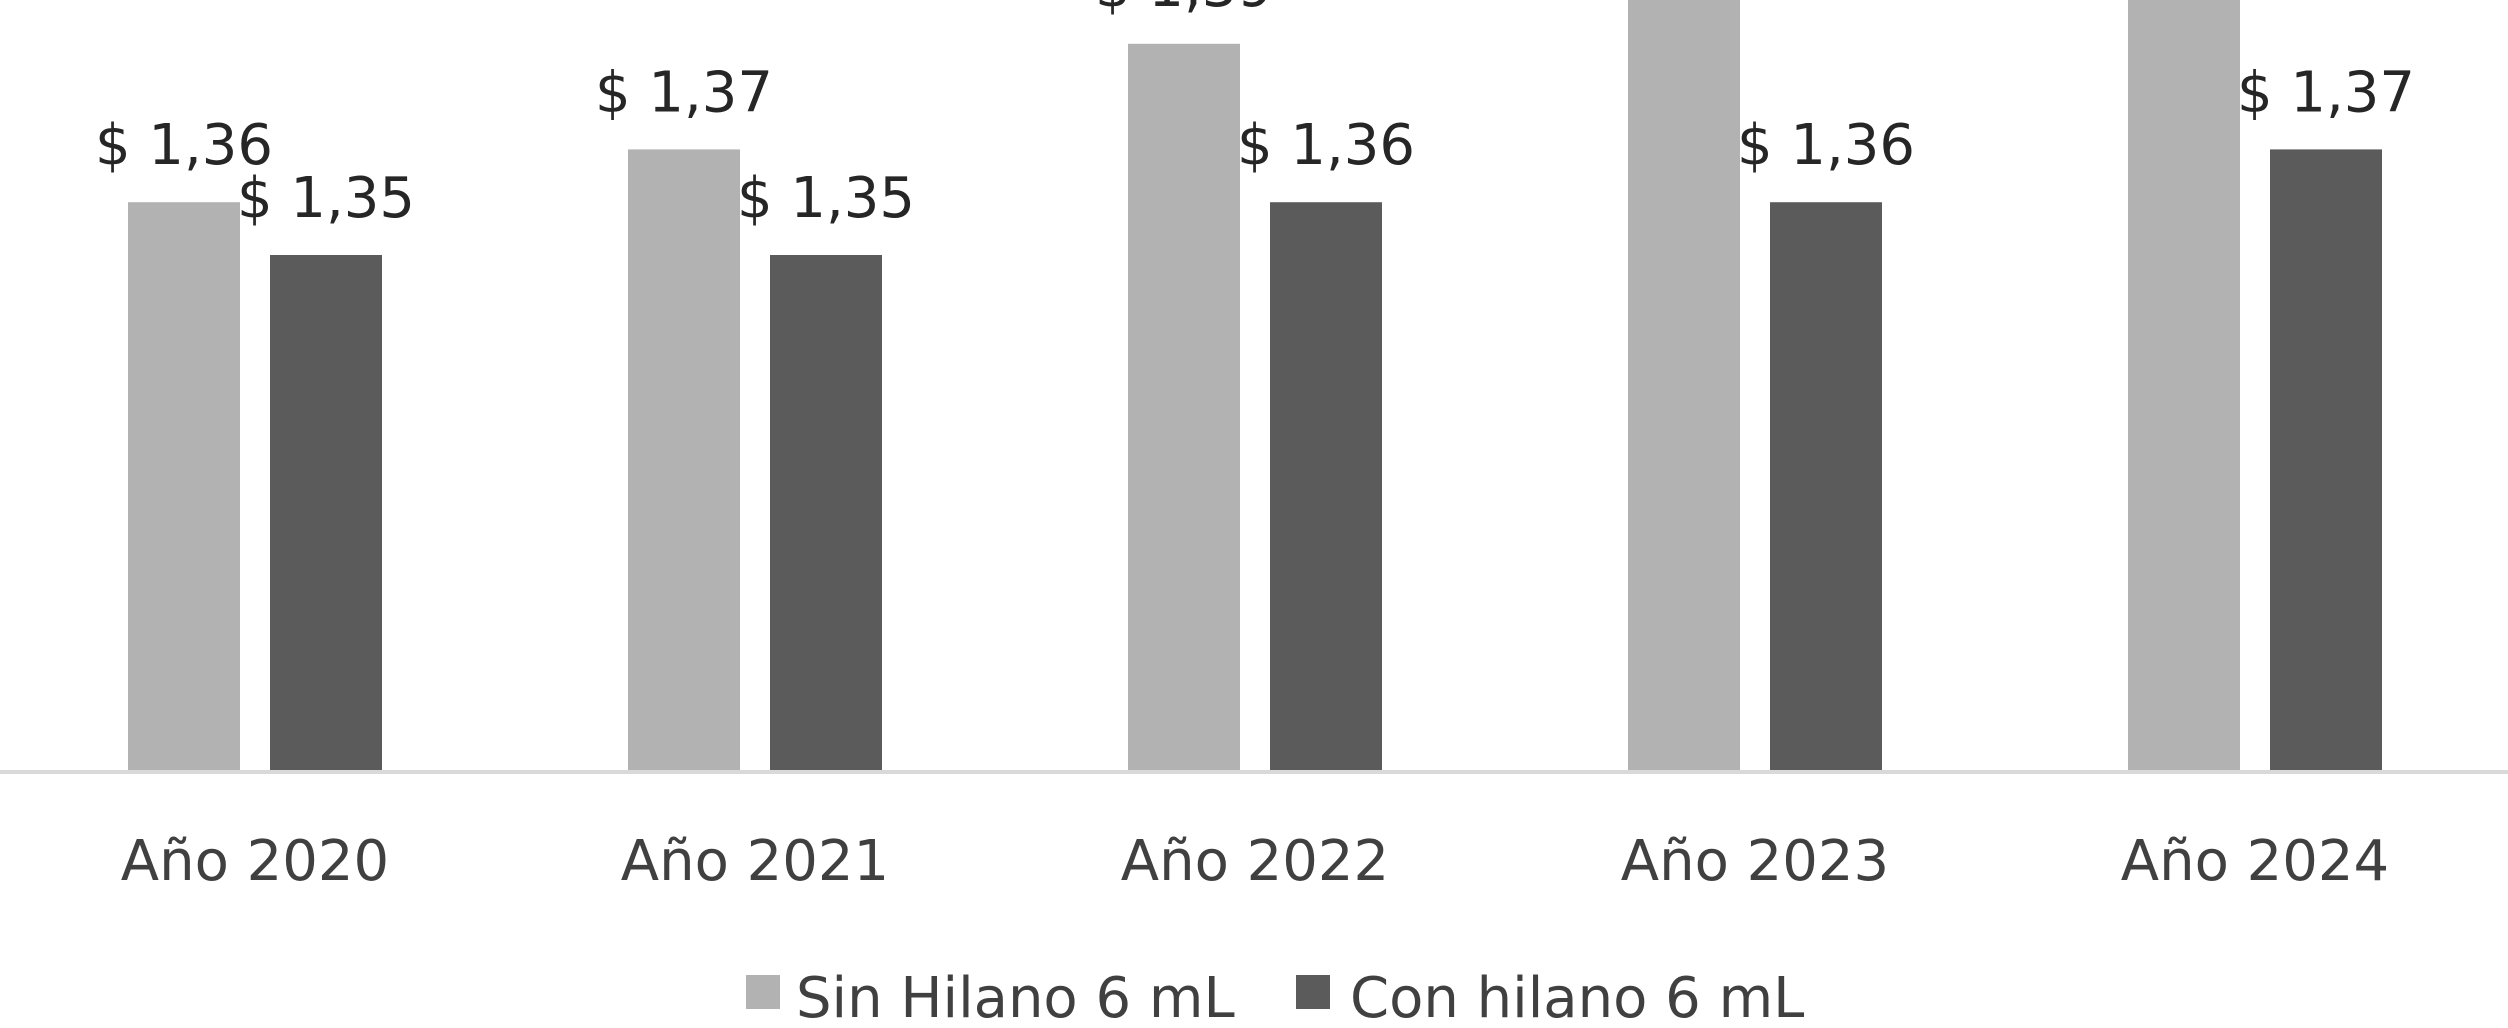 This screenshot has width=2508, height=1028. I want to click on bar-con-hilano-6-ml-a-o-2023, so click(1826, 486).